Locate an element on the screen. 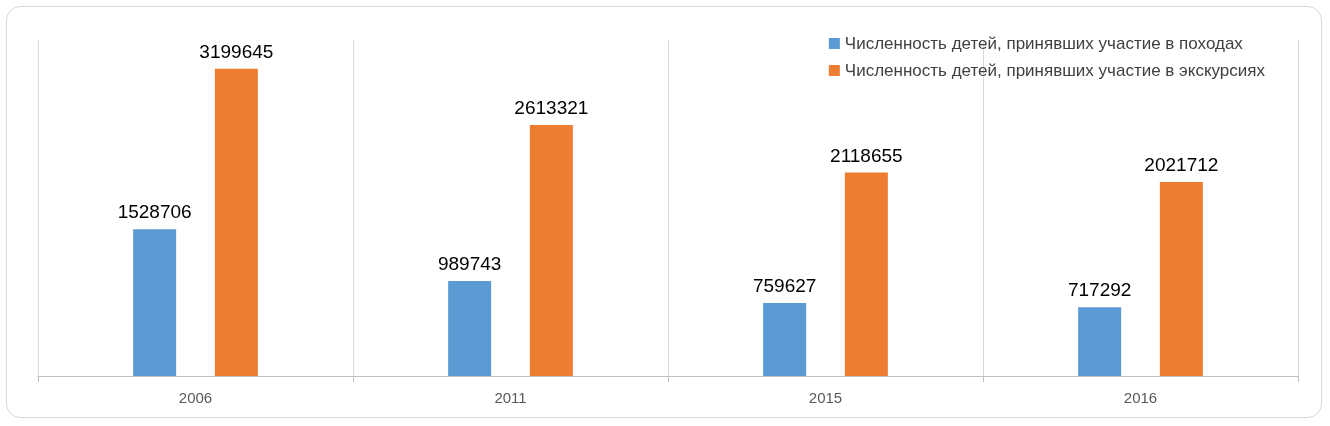 The height and width of the screenshot is (426, 1330). data-label: 3199645 is located at coordinates (236, 51).